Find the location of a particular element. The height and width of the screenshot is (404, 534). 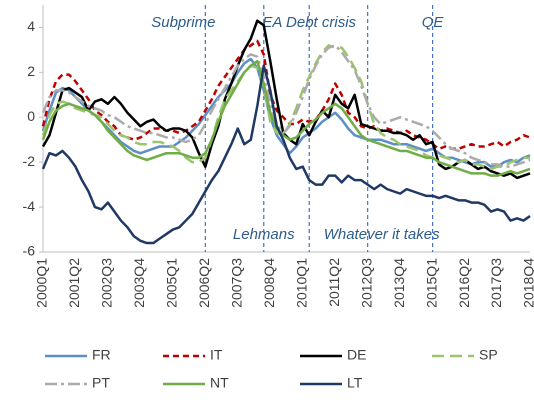

legend-label: DE is located at coordinates (356, 355).